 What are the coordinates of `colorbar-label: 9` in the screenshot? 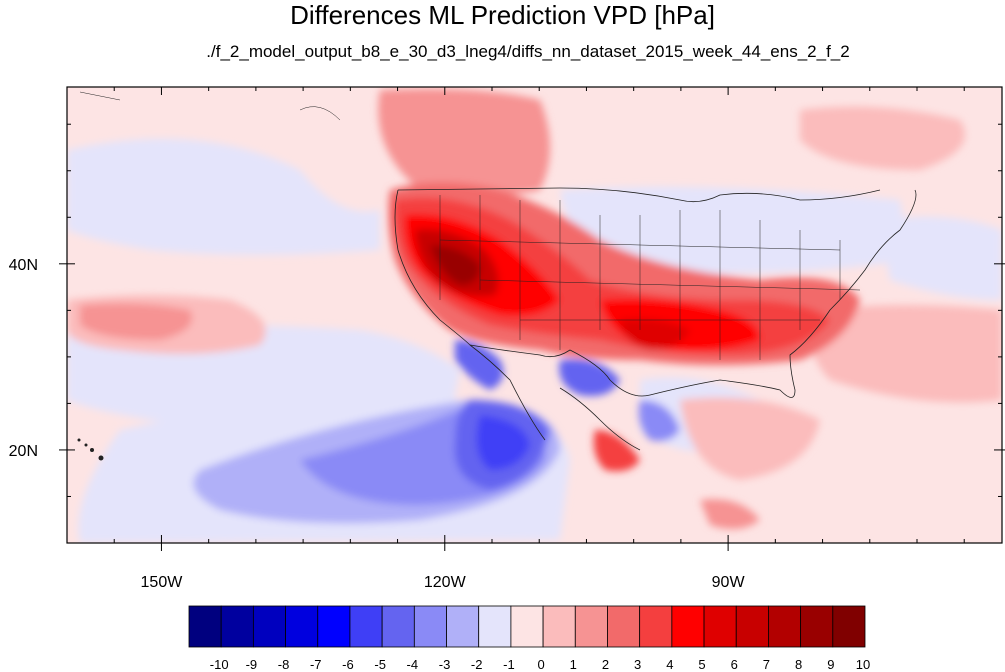 It's located at (830, 664).